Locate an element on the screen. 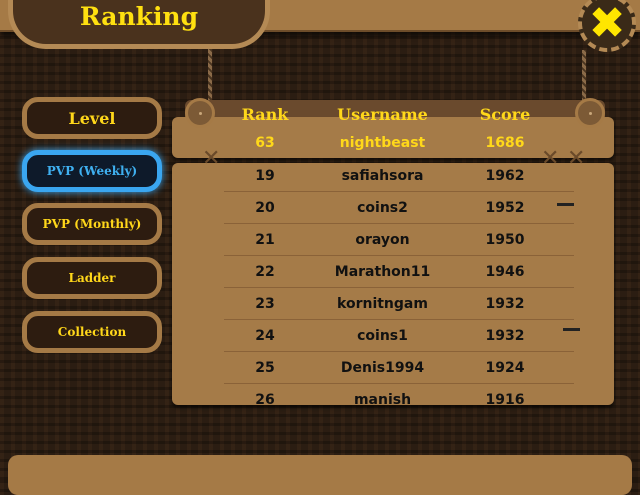 Image resolution: width=640 pixels, height=495 pixels. tab-label: Ladder is located at coordinates (92, 278).